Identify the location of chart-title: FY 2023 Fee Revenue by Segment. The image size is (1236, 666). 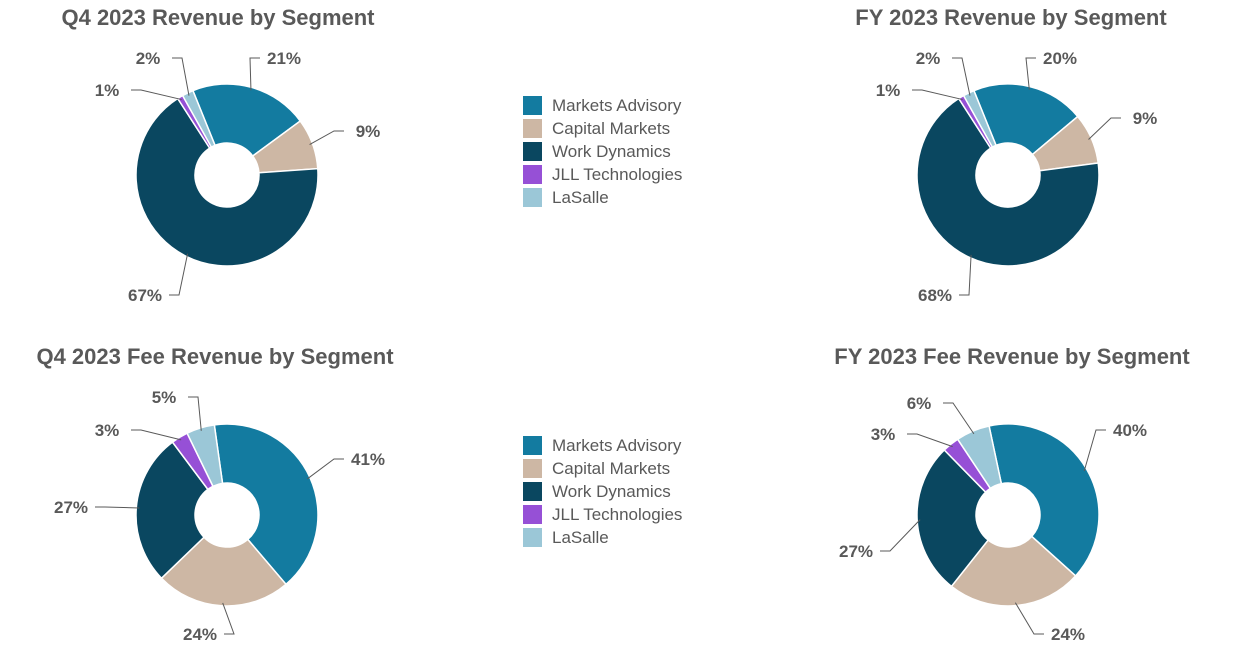
(1012, 356).